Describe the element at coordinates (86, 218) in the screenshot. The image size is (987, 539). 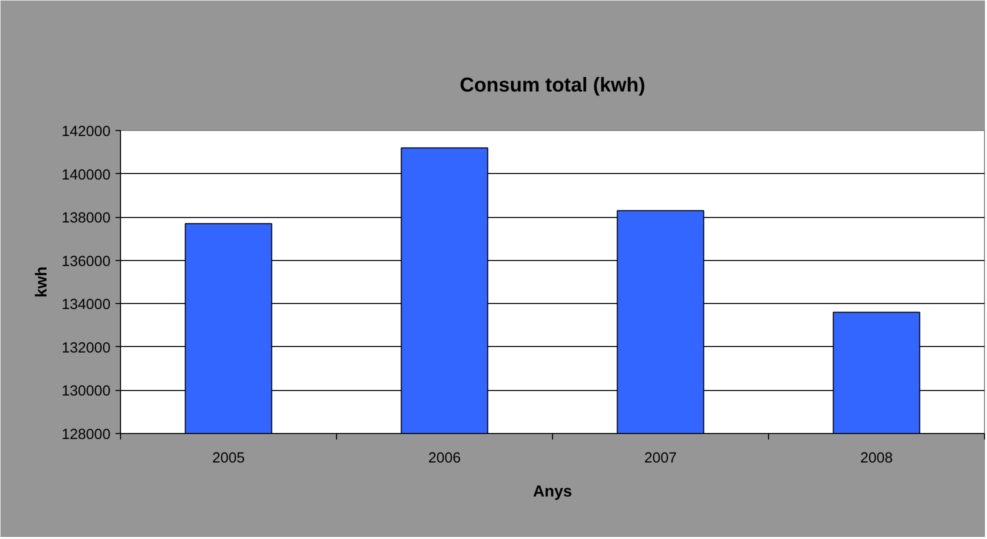
I see `y-tick-label: 138000` at that location.